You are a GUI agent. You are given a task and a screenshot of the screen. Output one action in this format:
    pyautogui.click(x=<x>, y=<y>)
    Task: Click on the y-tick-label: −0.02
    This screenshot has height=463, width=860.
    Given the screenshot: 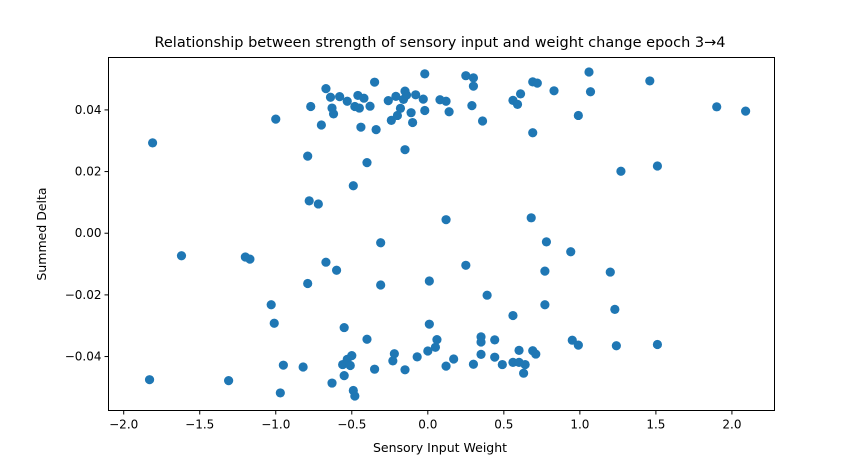 What is the action you would take?
    pyautogui.click(x=83, y=295)
    